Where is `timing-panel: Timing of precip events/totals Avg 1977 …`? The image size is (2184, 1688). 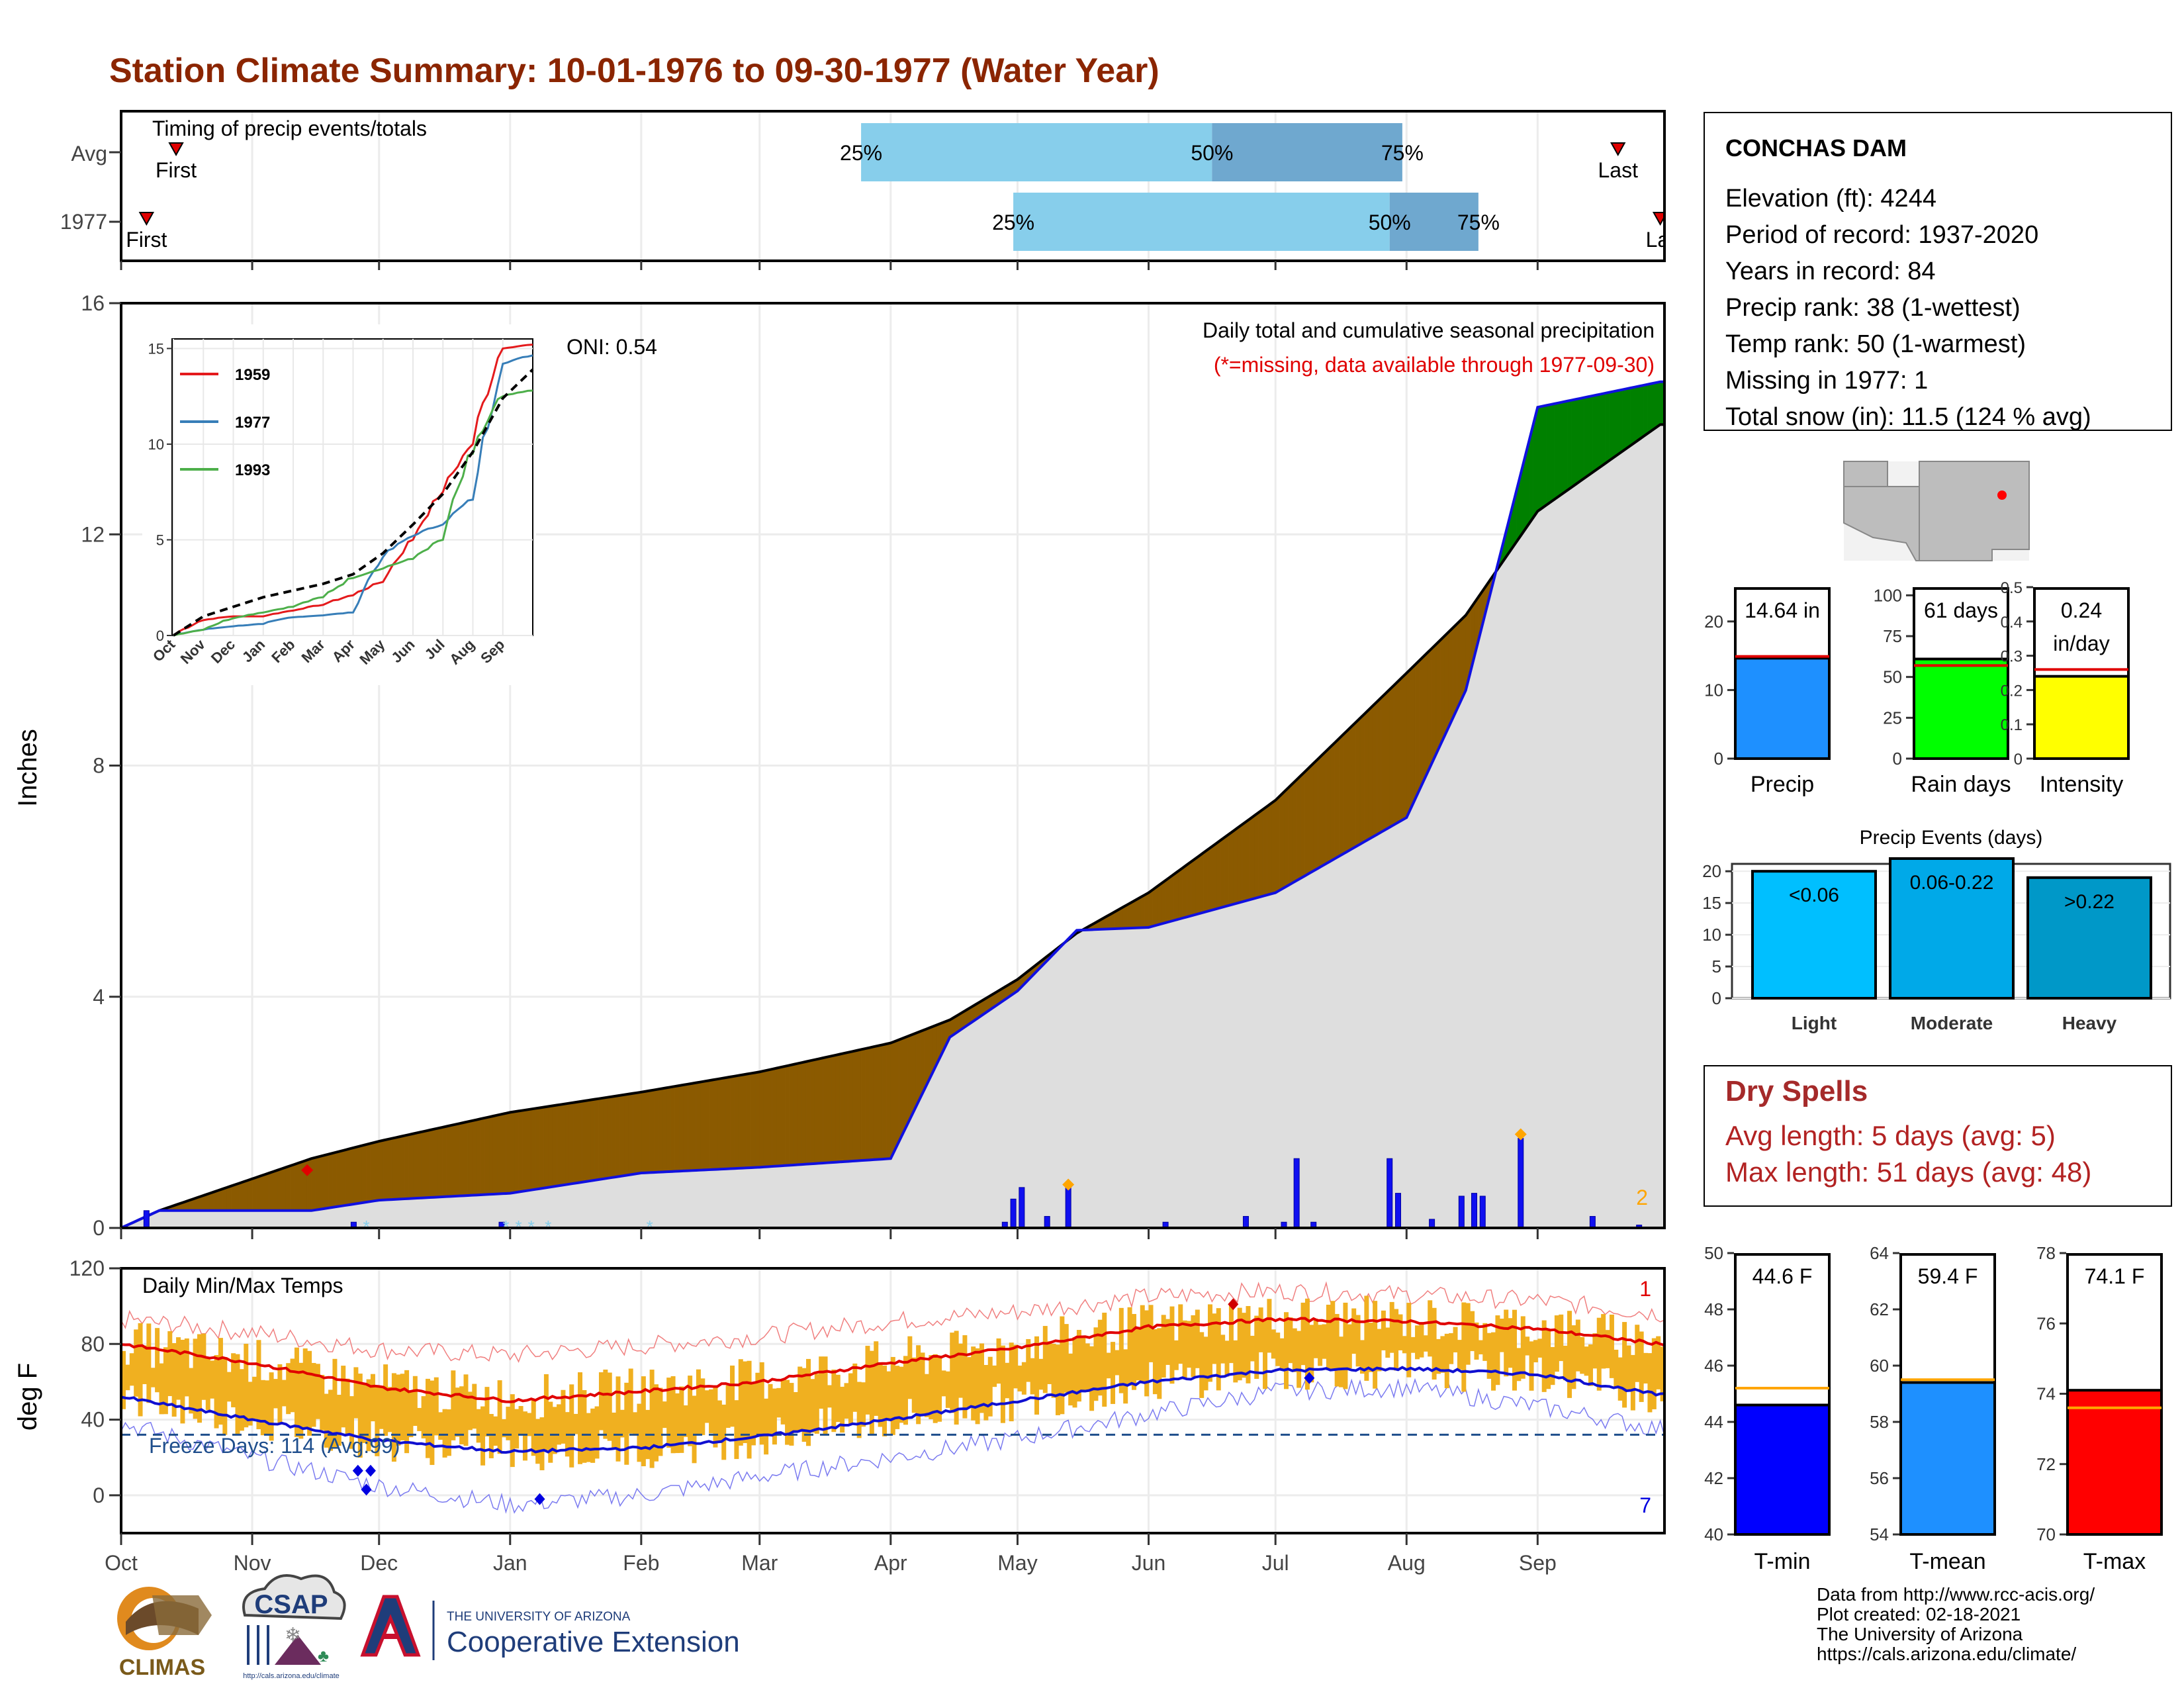 timing-panel: Timing of precip events/totals Avg 1977 … is located at coordinates (883, 186).